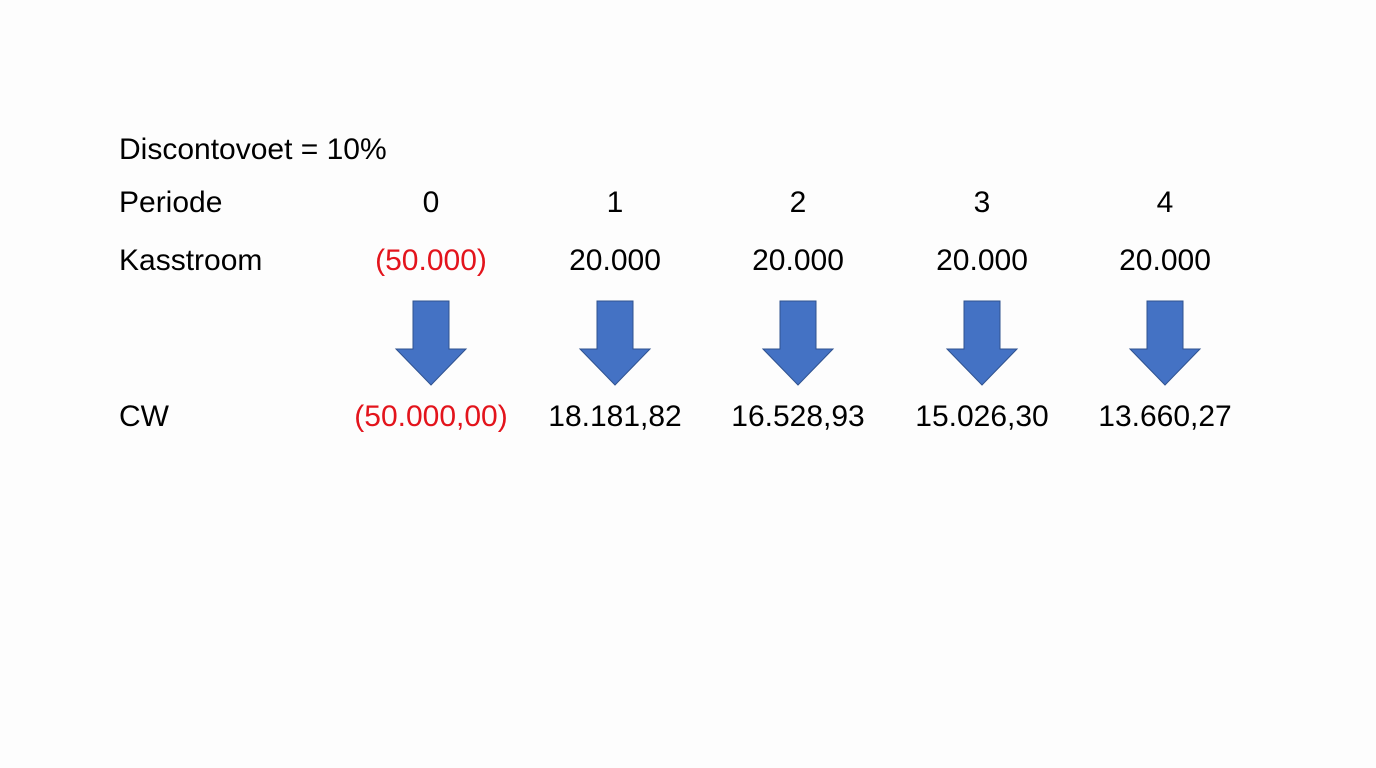  I want to click on discount-rate-label: Discontovoet = 10%, so click(253, 149).